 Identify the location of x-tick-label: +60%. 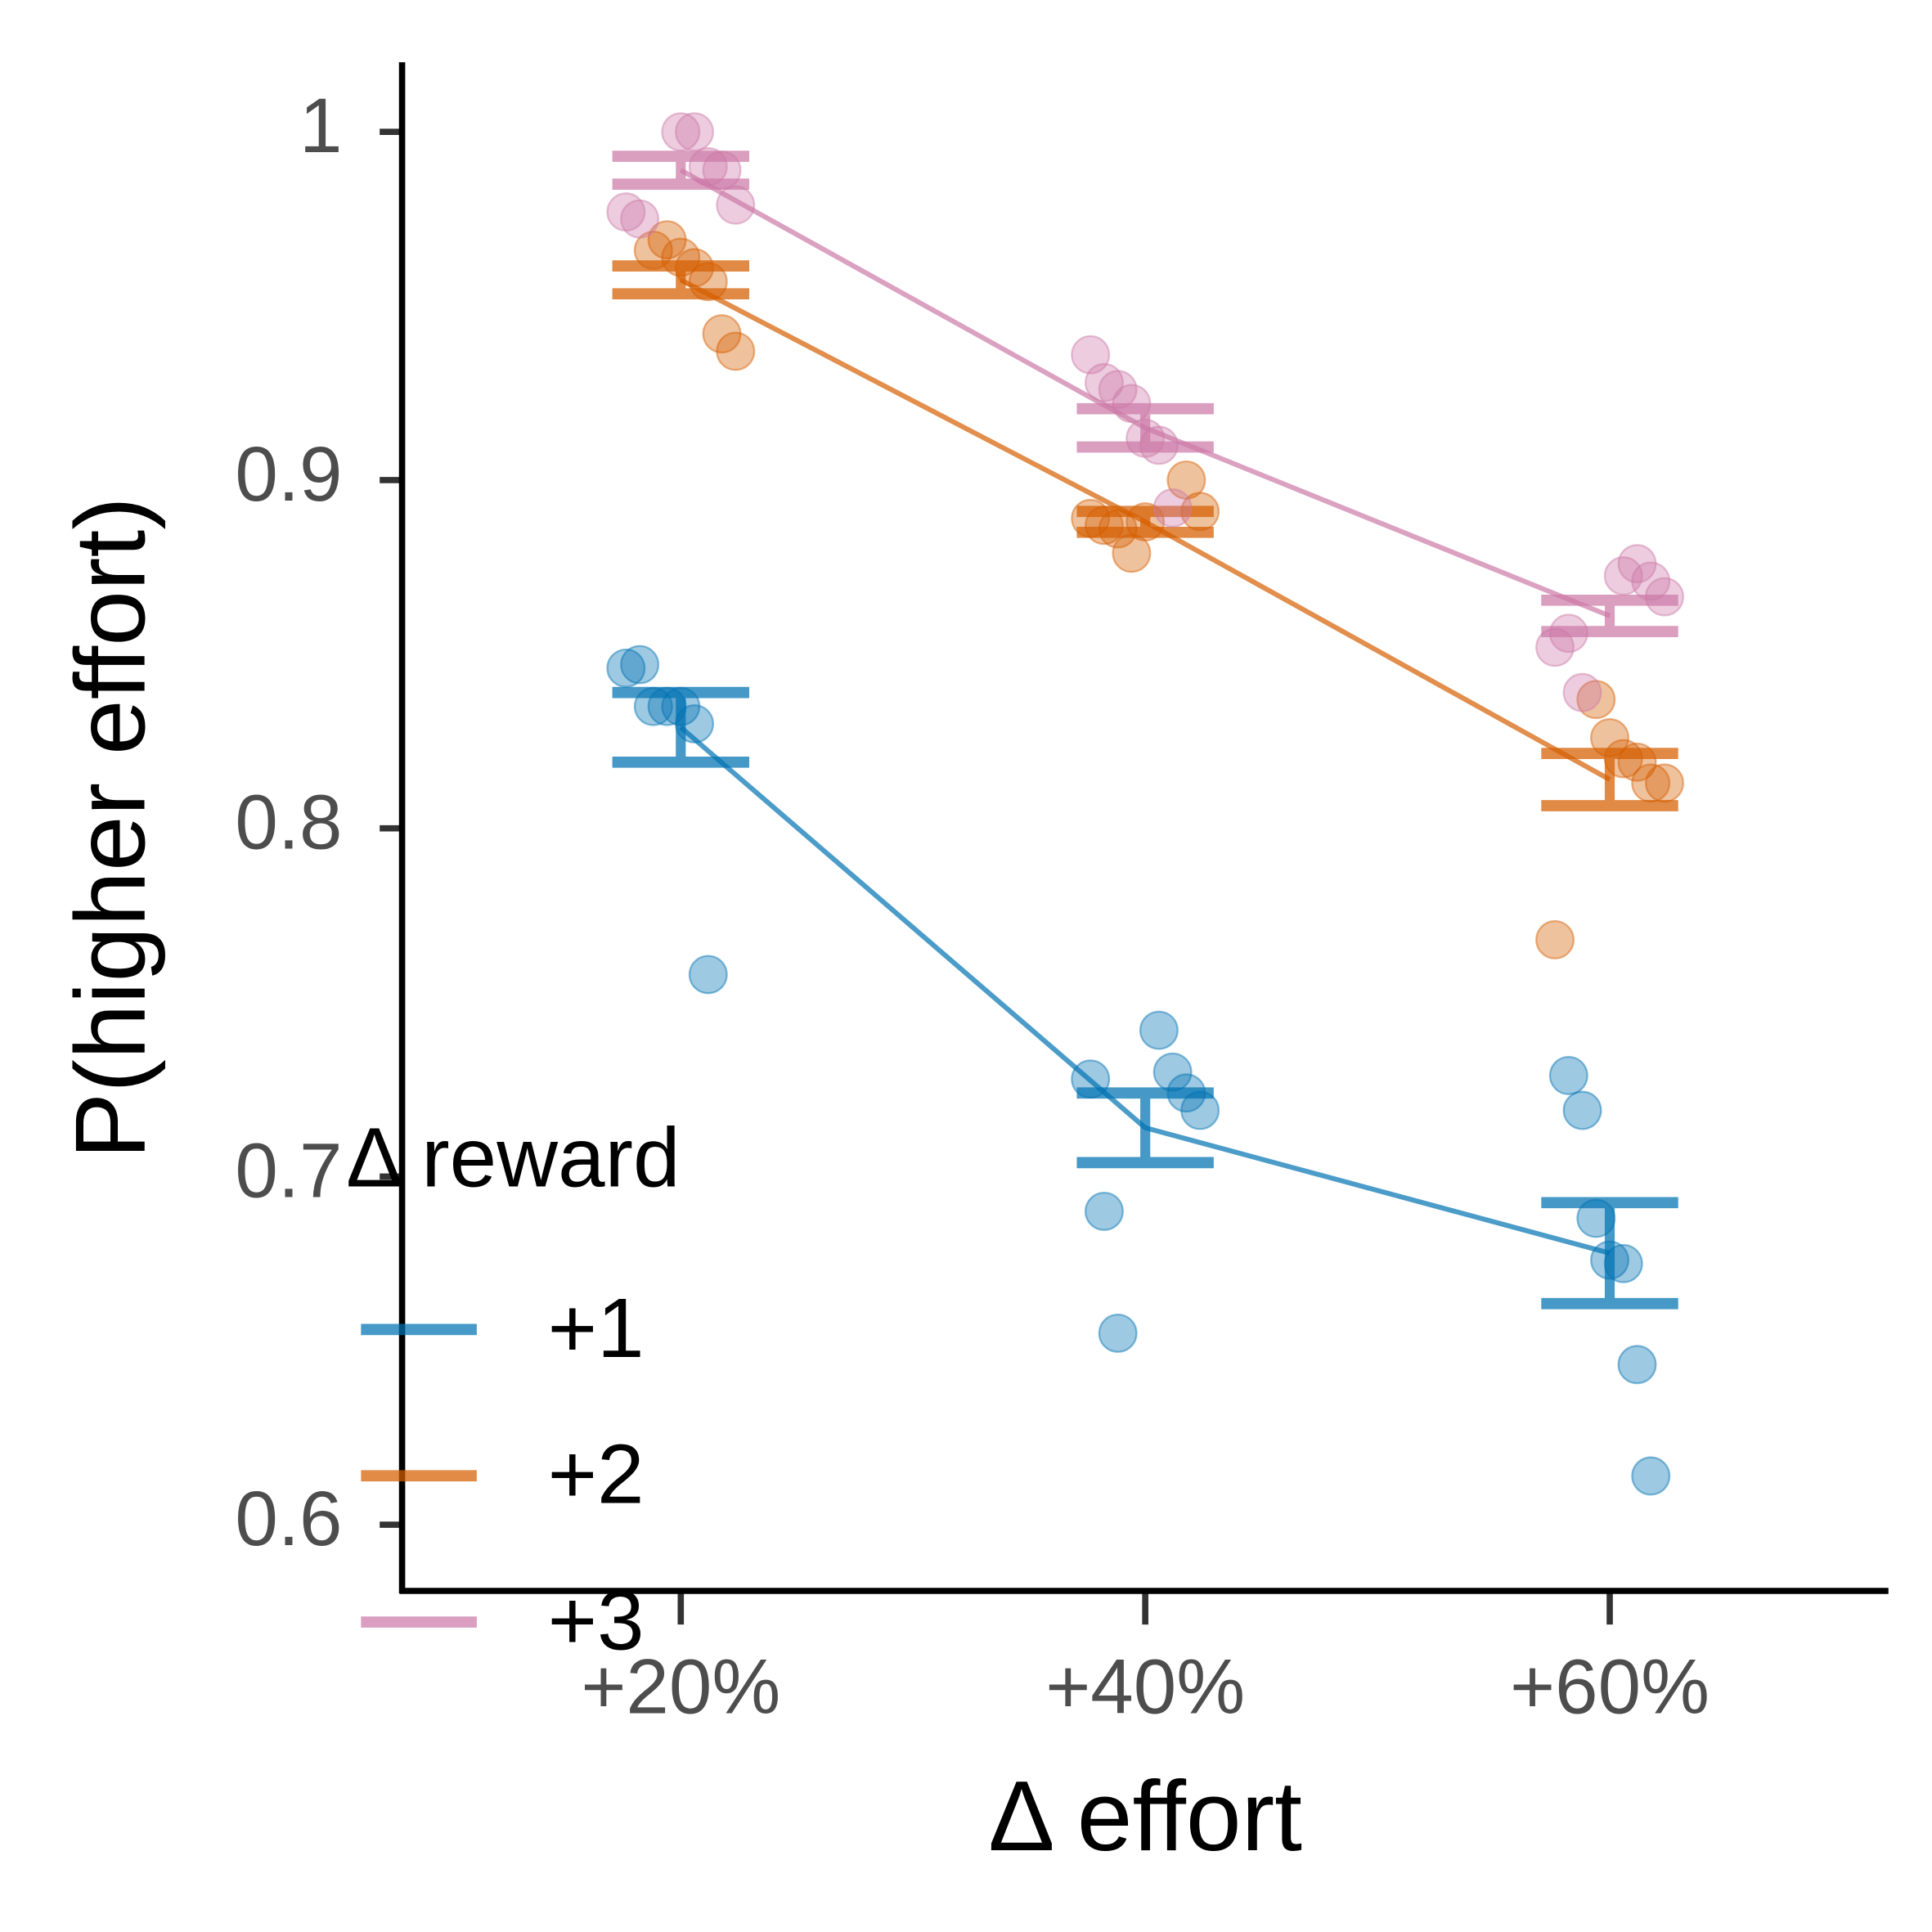
(1610, 1687).